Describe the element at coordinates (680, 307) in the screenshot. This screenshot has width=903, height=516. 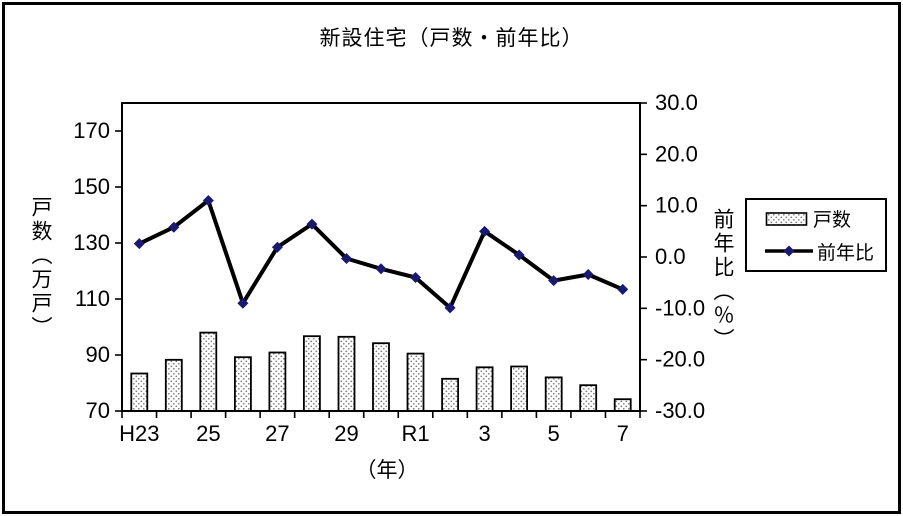
I see `y-right-tick-label: -10.0` at that location.